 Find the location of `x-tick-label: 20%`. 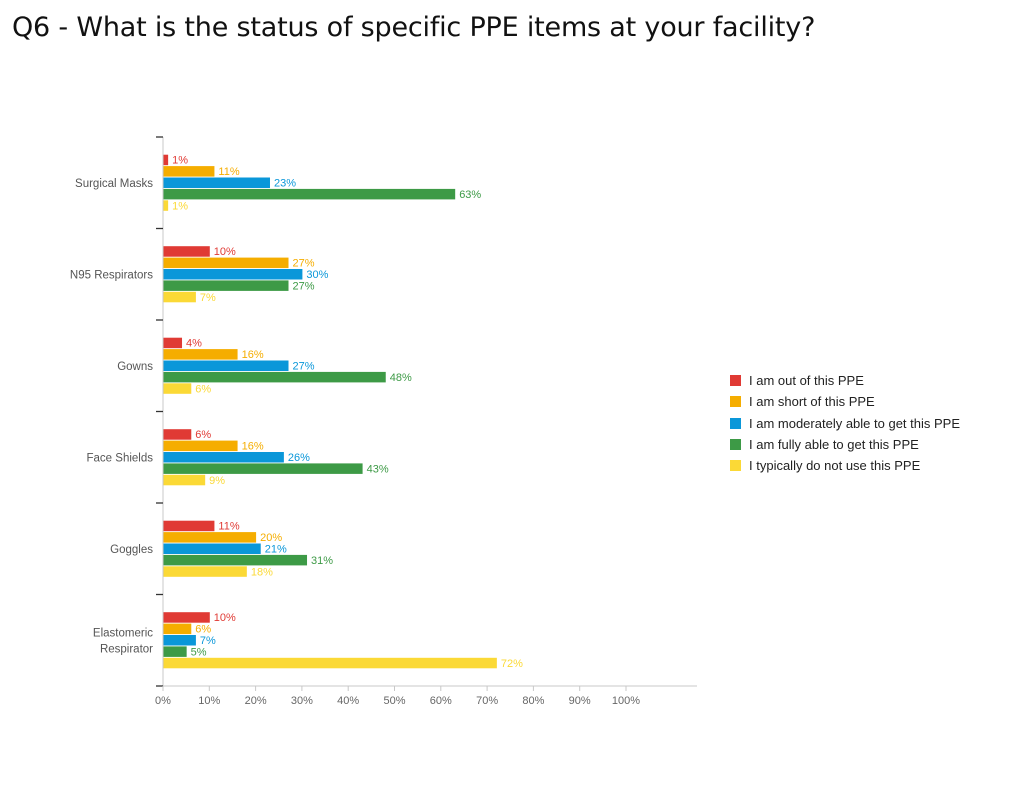

x-tick-label: 20% is located at coordinates (256, 701).